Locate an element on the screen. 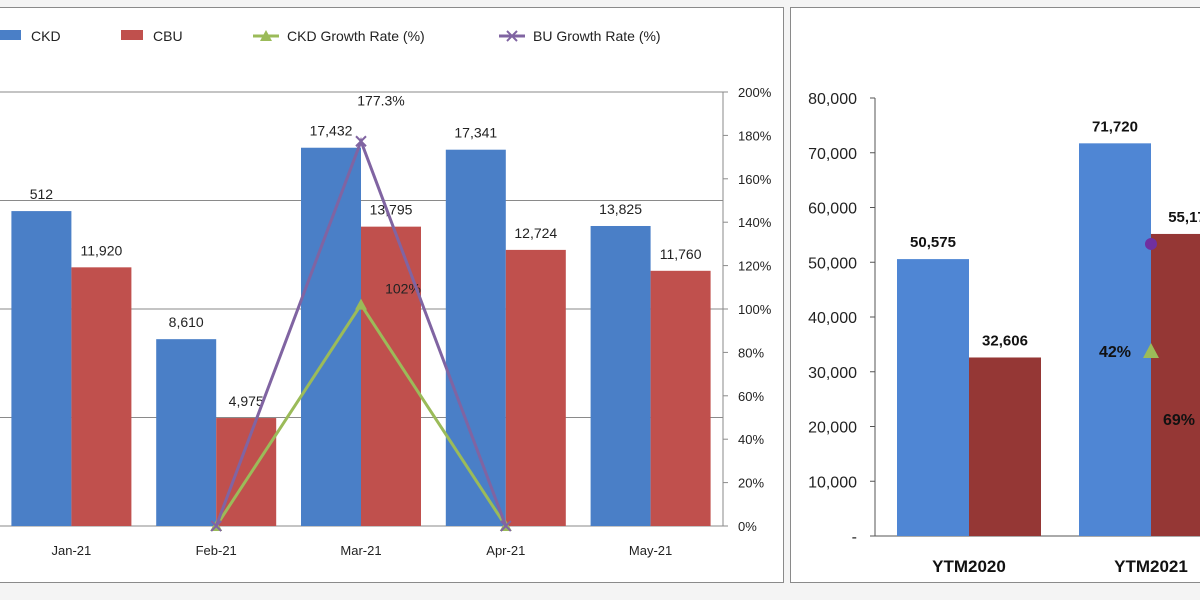 This screenshot has width=1200, height=600. bar-data-label: 71,720 is located at coordinates (1115, 126).